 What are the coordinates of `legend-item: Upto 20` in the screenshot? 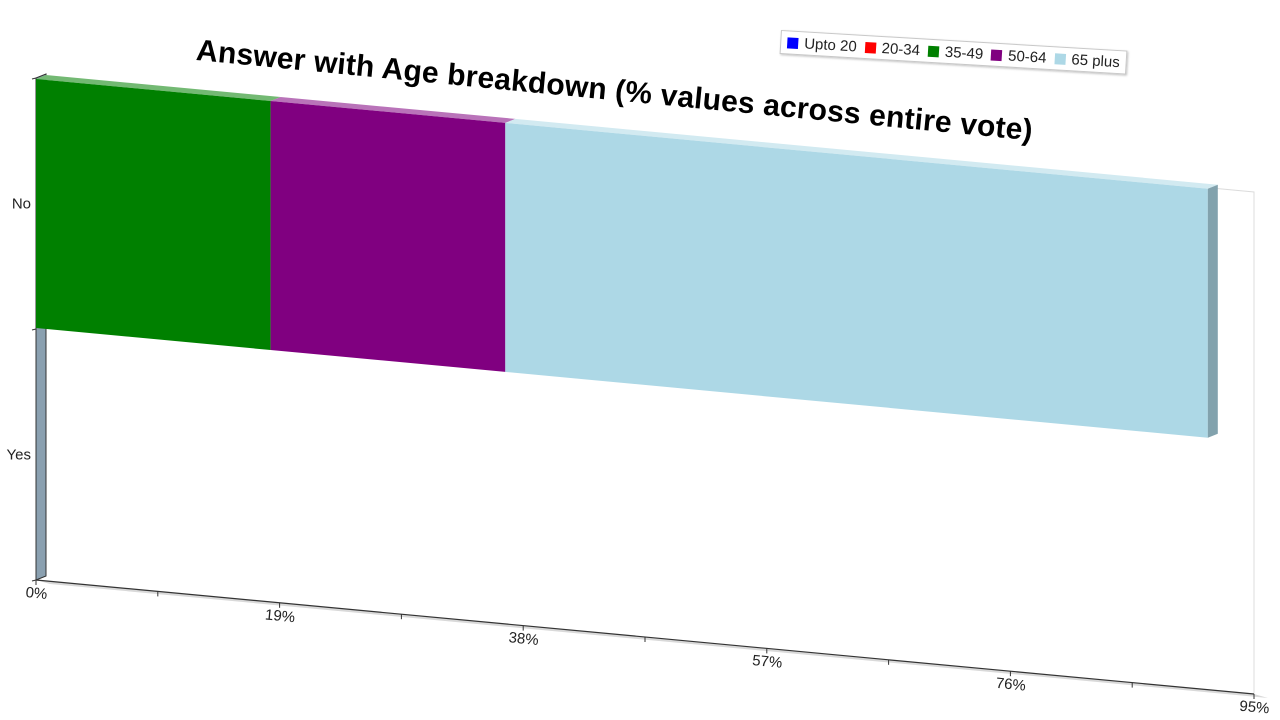 It's located at (822, 45).